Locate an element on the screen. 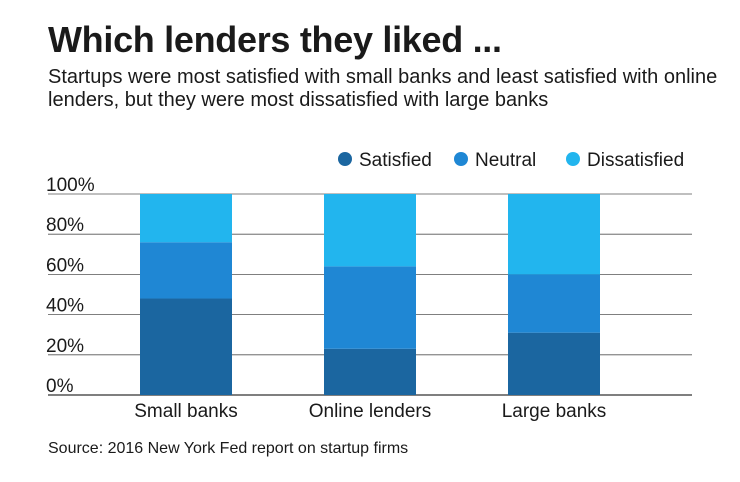  y-tick-label: 40% is located at coordinates (65, 306).